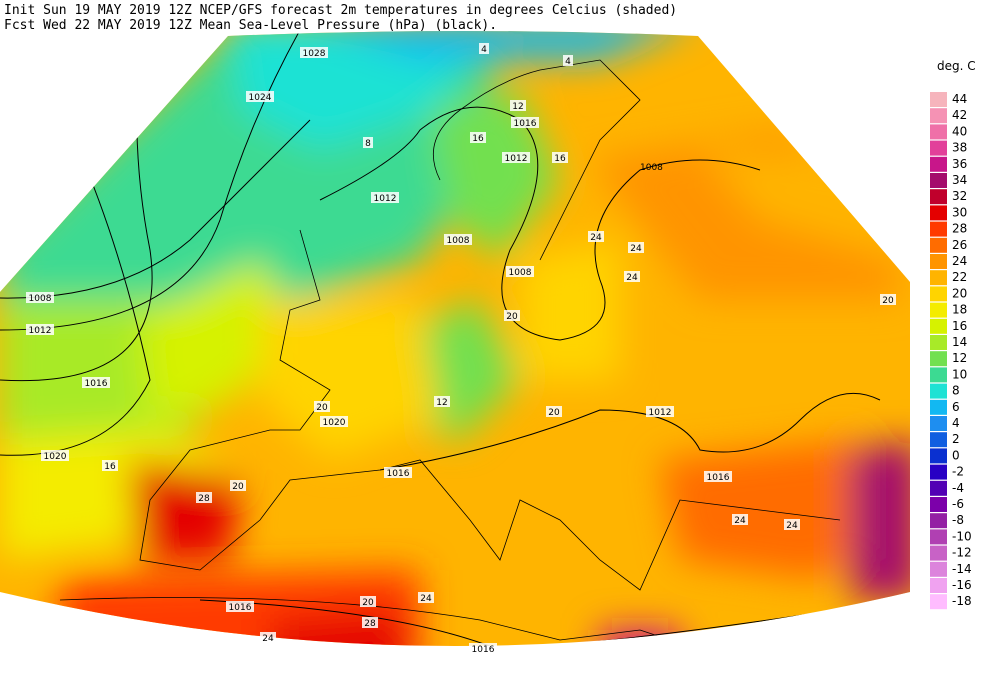 The image size is (1000, 680). I want to click on legend-label: 22, so click(959, 277).